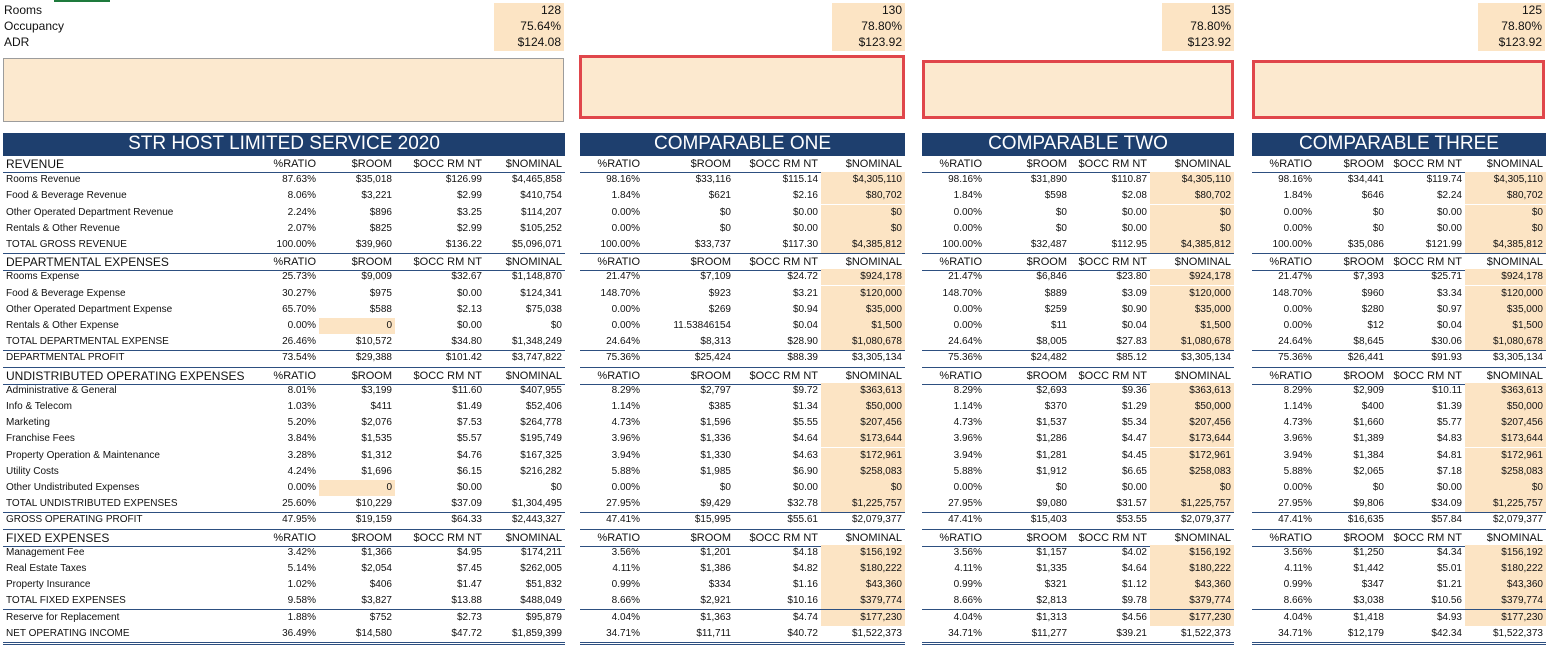  What do you see at coordinates (299, 180) in the screenshot?
I see `value-cell: 87.63%` at bounding box center [299, 180].